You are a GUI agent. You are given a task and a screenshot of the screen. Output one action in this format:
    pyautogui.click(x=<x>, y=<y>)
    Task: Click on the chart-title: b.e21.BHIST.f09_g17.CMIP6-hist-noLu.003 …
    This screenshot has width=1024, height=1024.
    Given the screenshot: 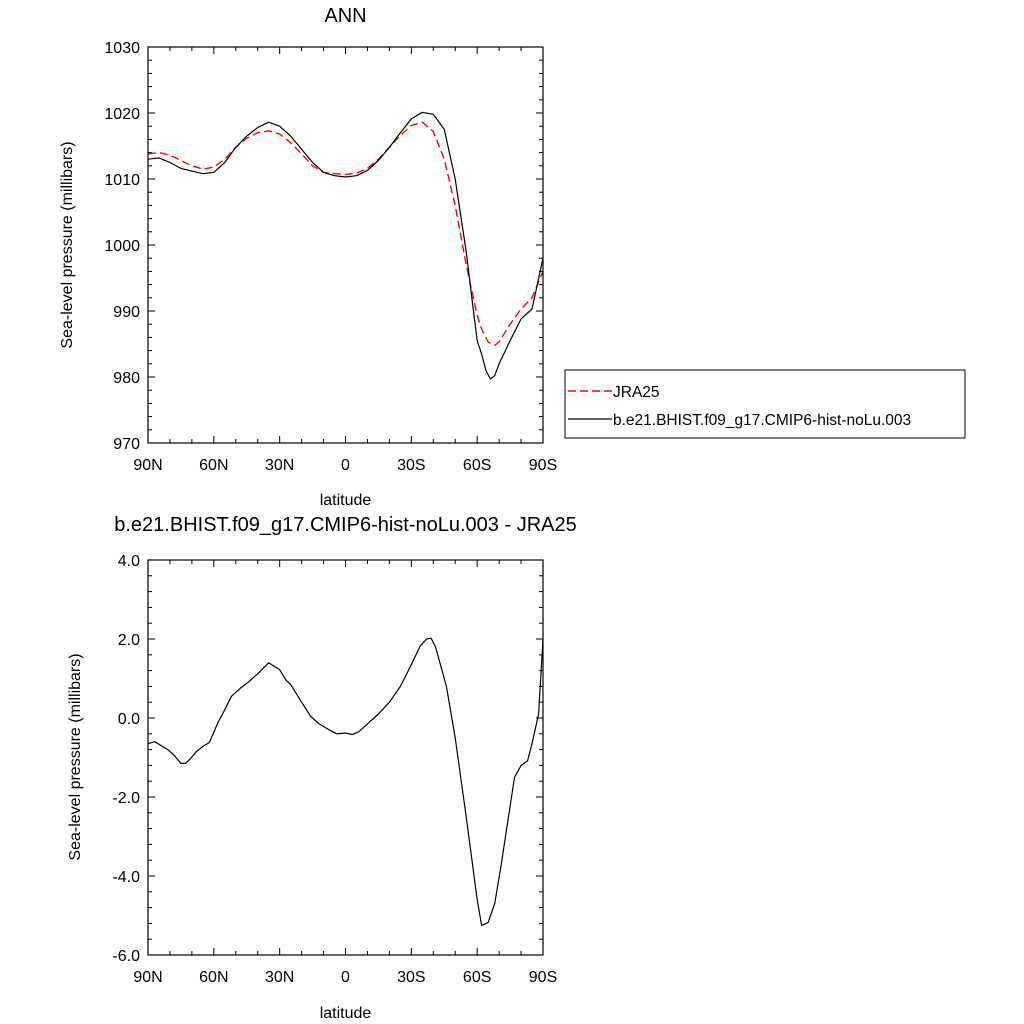 What is the action you would take?
    pyautogui.click(x=345, y=525)
    